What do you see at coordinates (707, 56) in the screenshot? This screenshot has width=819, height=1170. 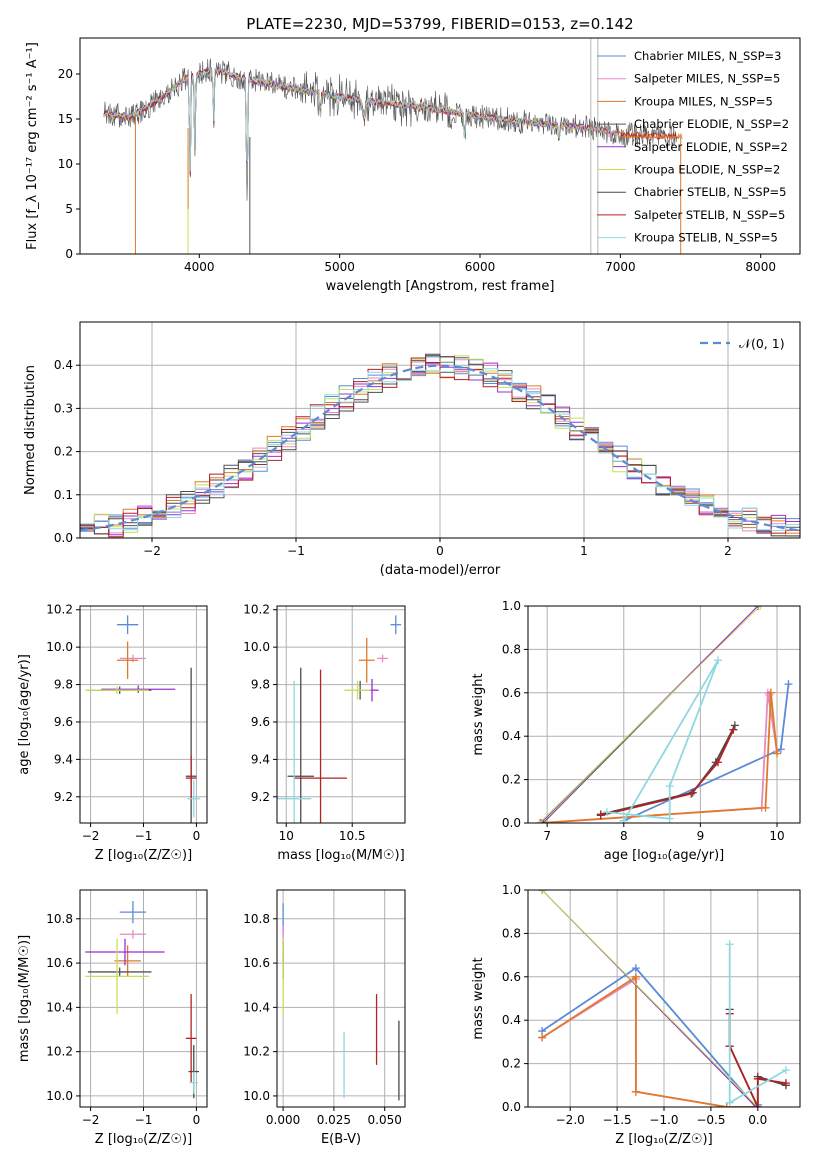 I see `legend-label: Chabrier MILES, N_SSP=3` at bounding box center [707, 56].